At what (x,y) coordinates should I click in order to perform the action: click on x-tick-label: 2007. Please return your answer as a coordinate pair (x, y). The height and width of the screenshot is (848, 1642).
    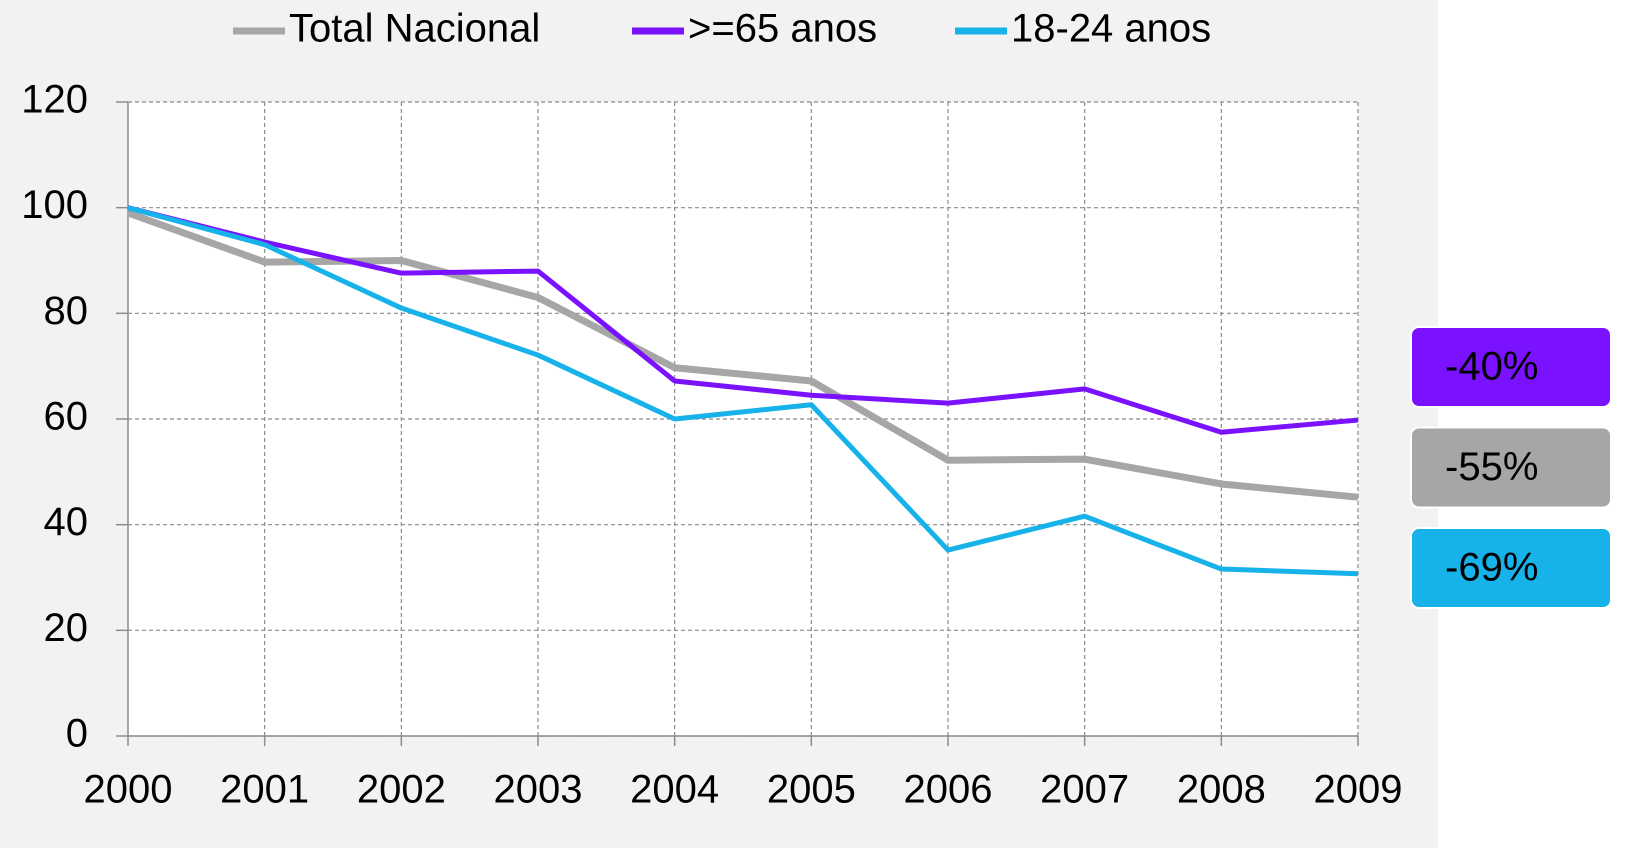
    Looking at the image, I should click on (1084, 790).